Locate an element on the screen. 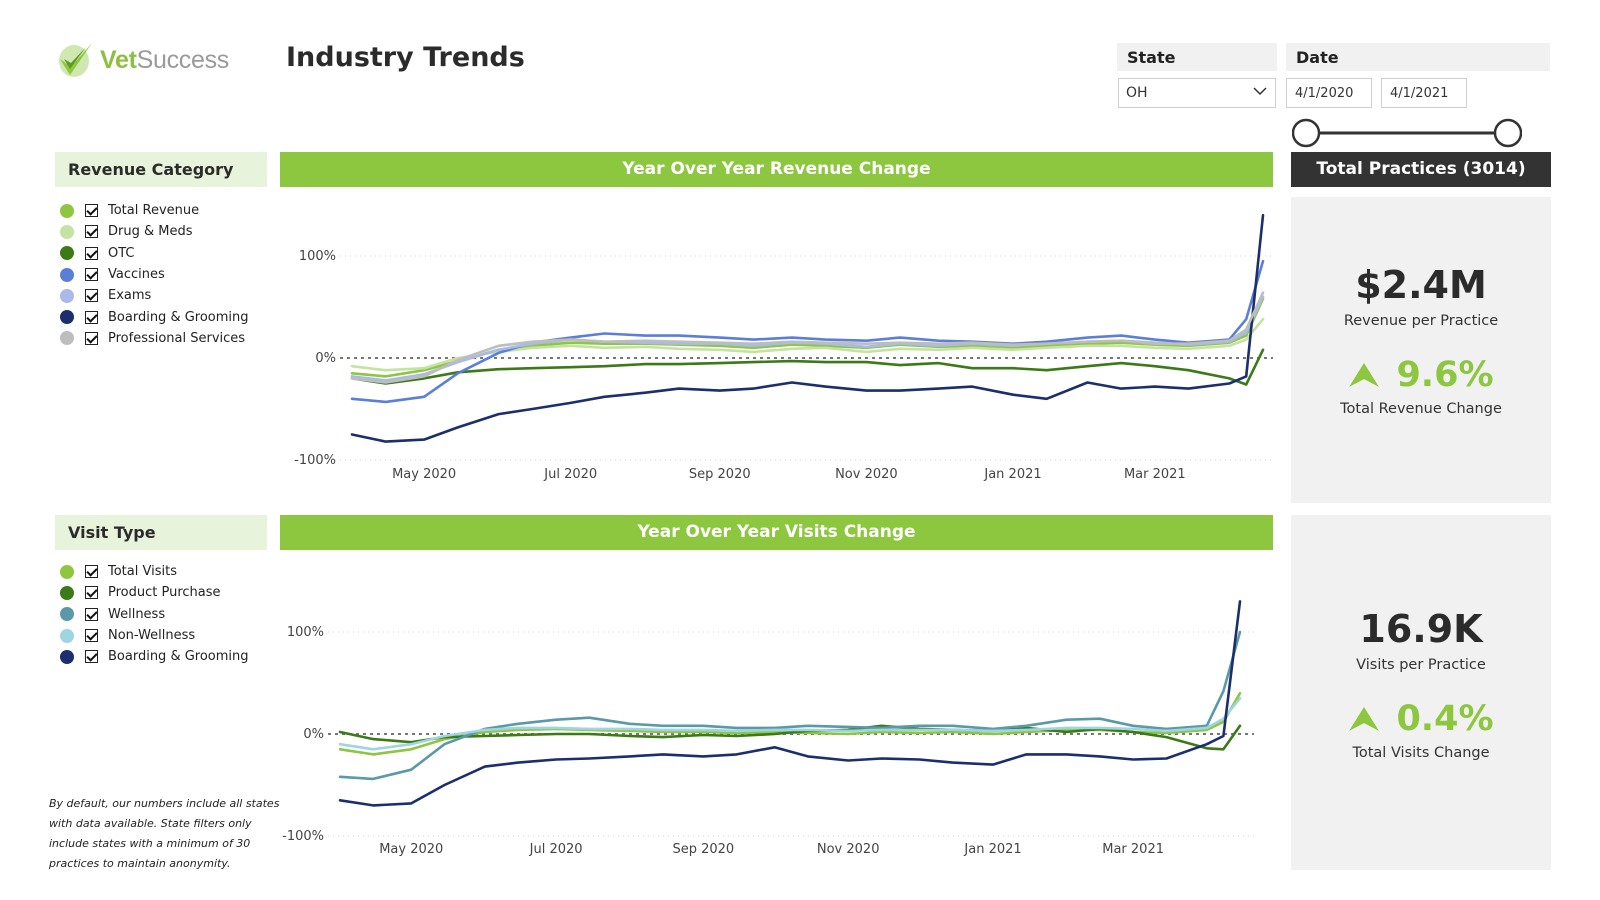  total-practices-header: Total Practices (3014) is located at coordinates (1421, 169).